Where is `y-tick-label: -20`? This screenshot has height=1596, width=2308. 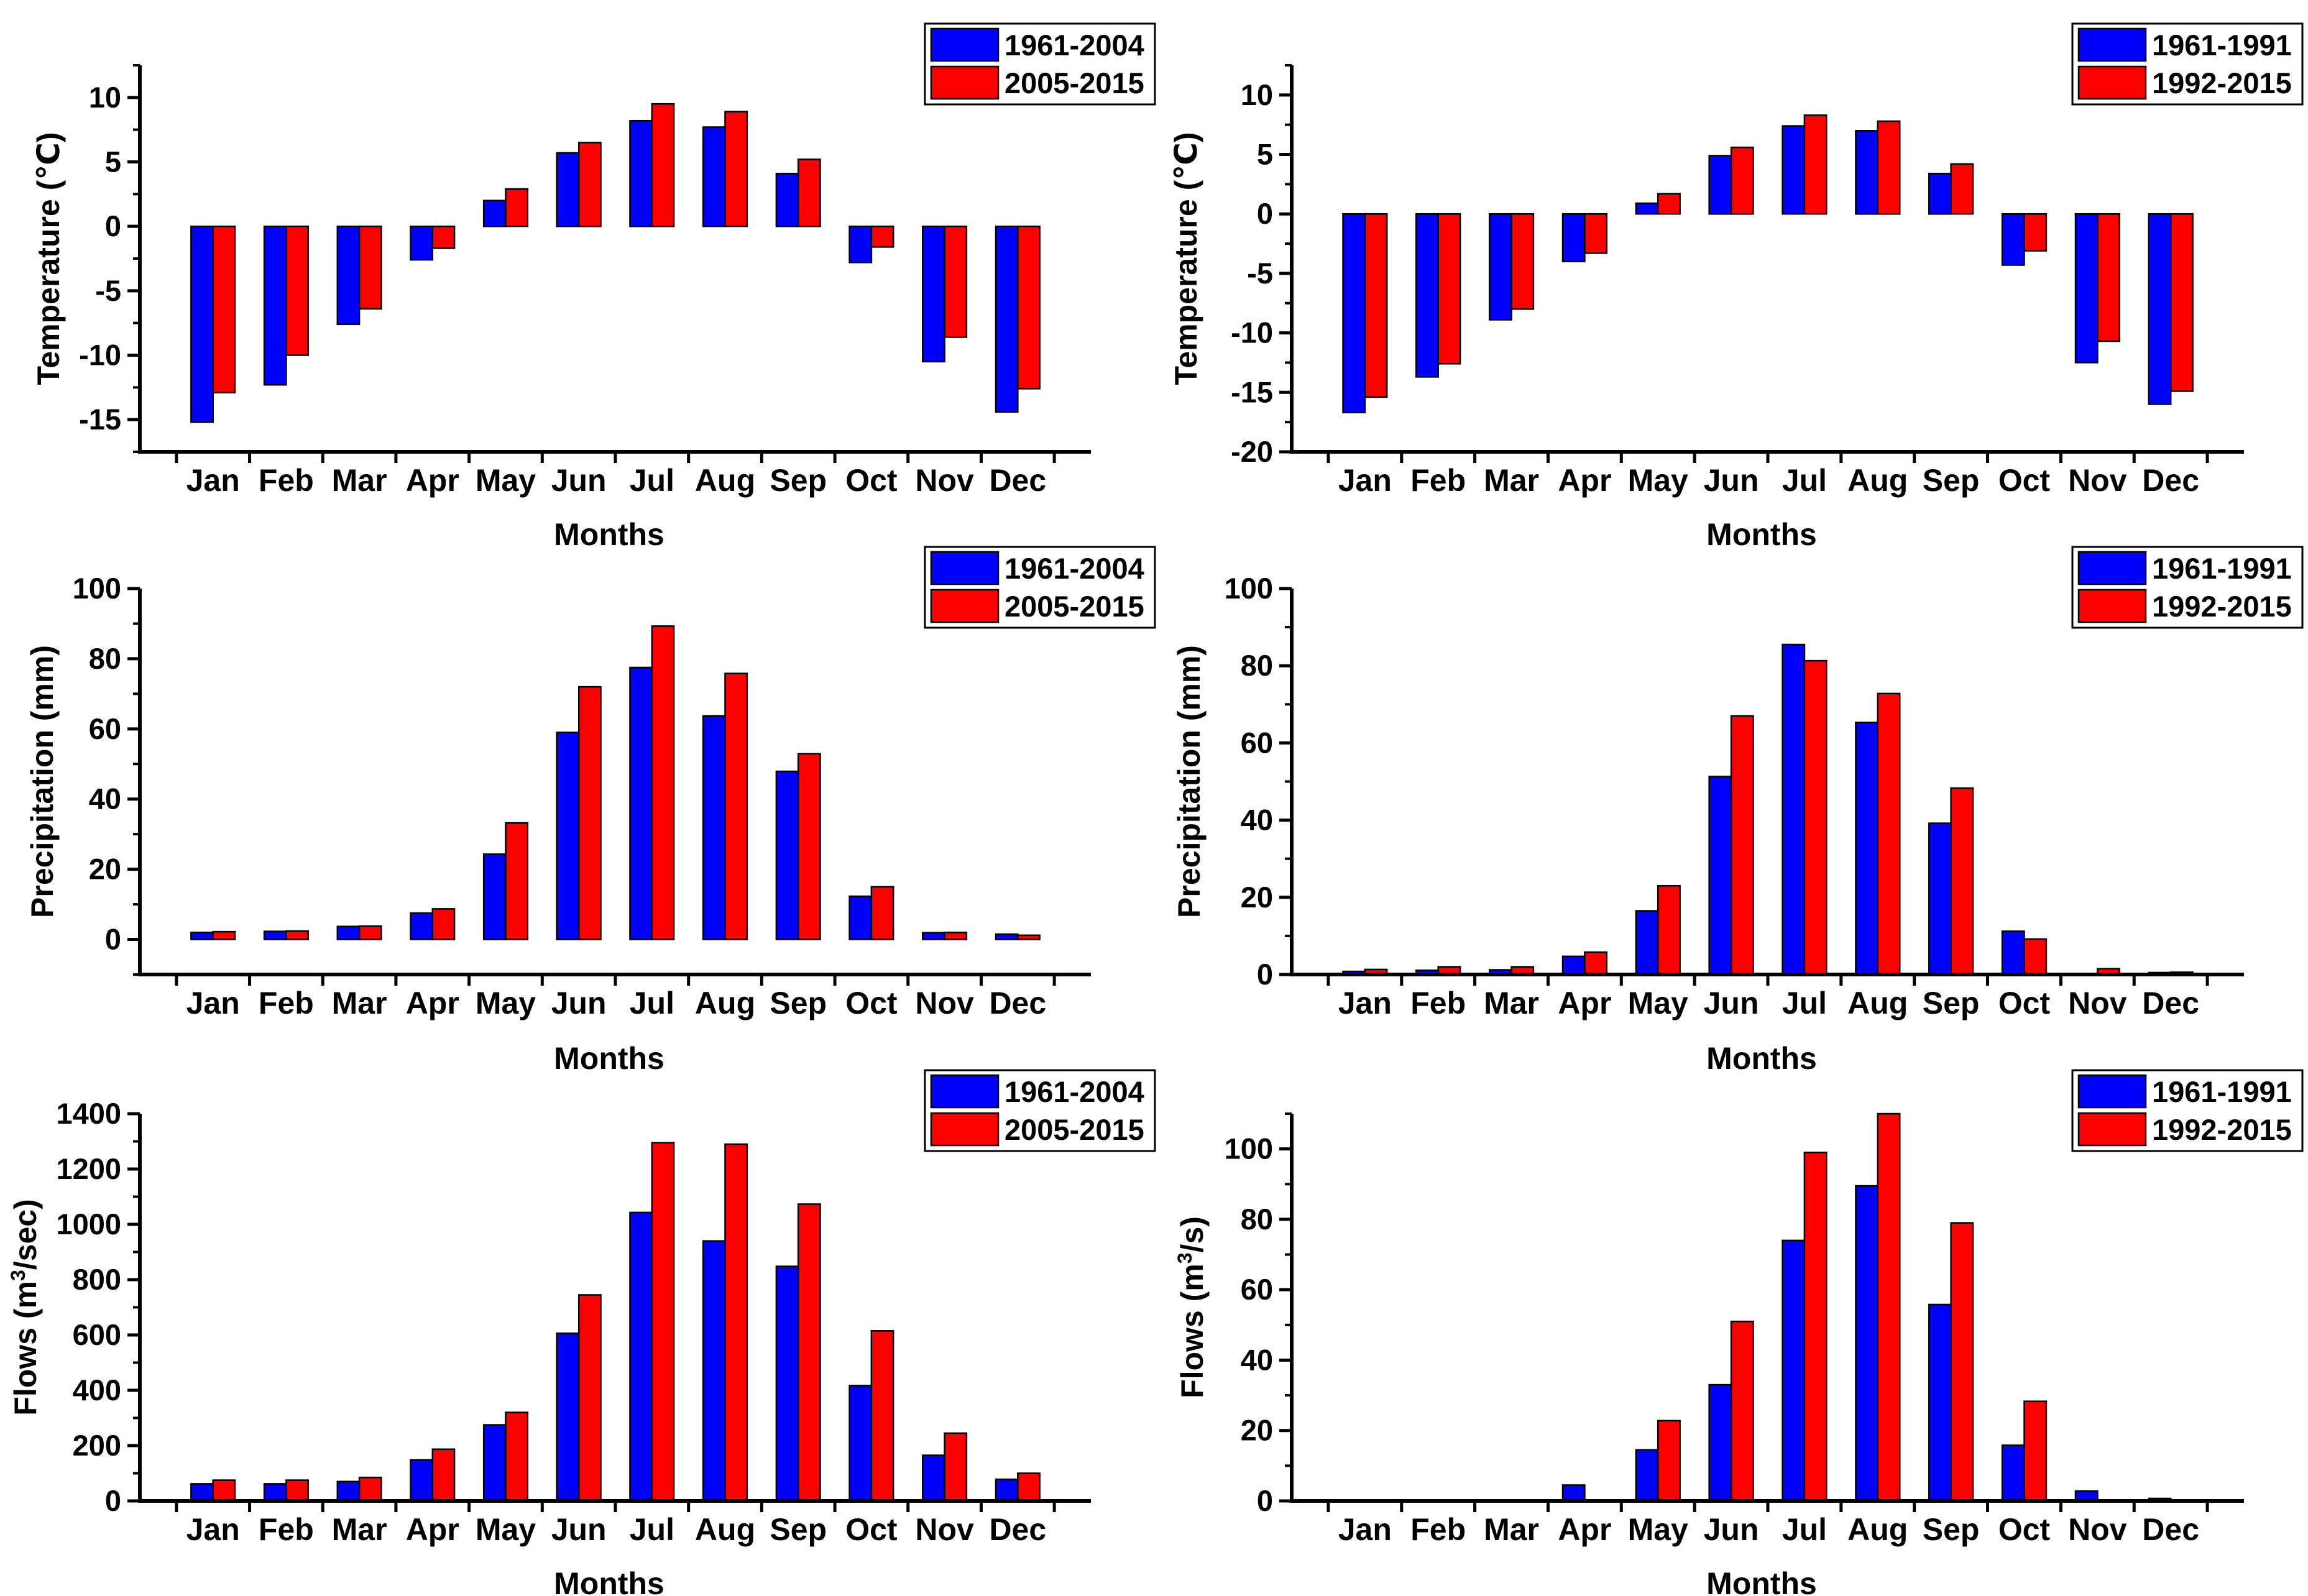
y-tick-label: -20 is located at coordinates (1252, 452).